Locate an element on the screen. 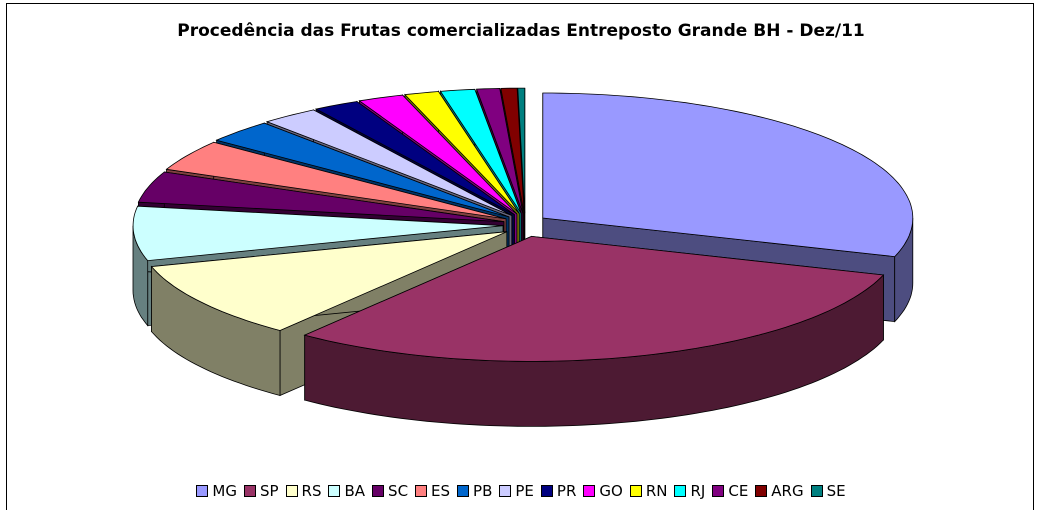 This screenshot has width=1042, height=510. legend-item: RJ is located at coordinates (689, 491).